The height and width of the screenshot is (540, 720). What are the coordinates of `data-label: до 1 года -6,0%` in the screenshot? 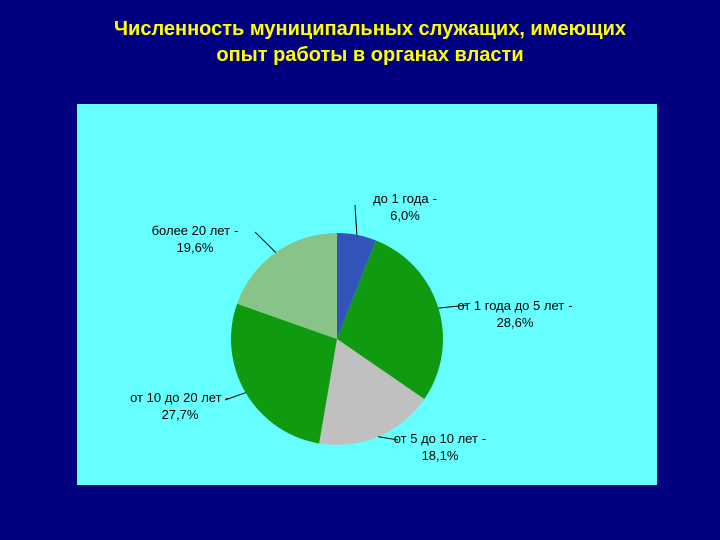 It's located at (405, 207).